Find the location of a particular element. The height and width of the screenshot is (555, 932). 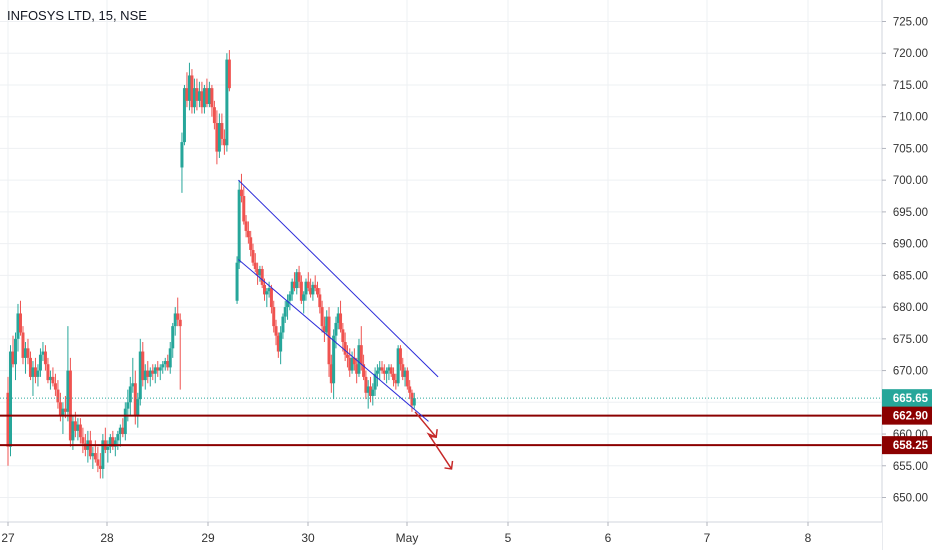

x-tick-label: 28 is located at coordinates (107, 538).